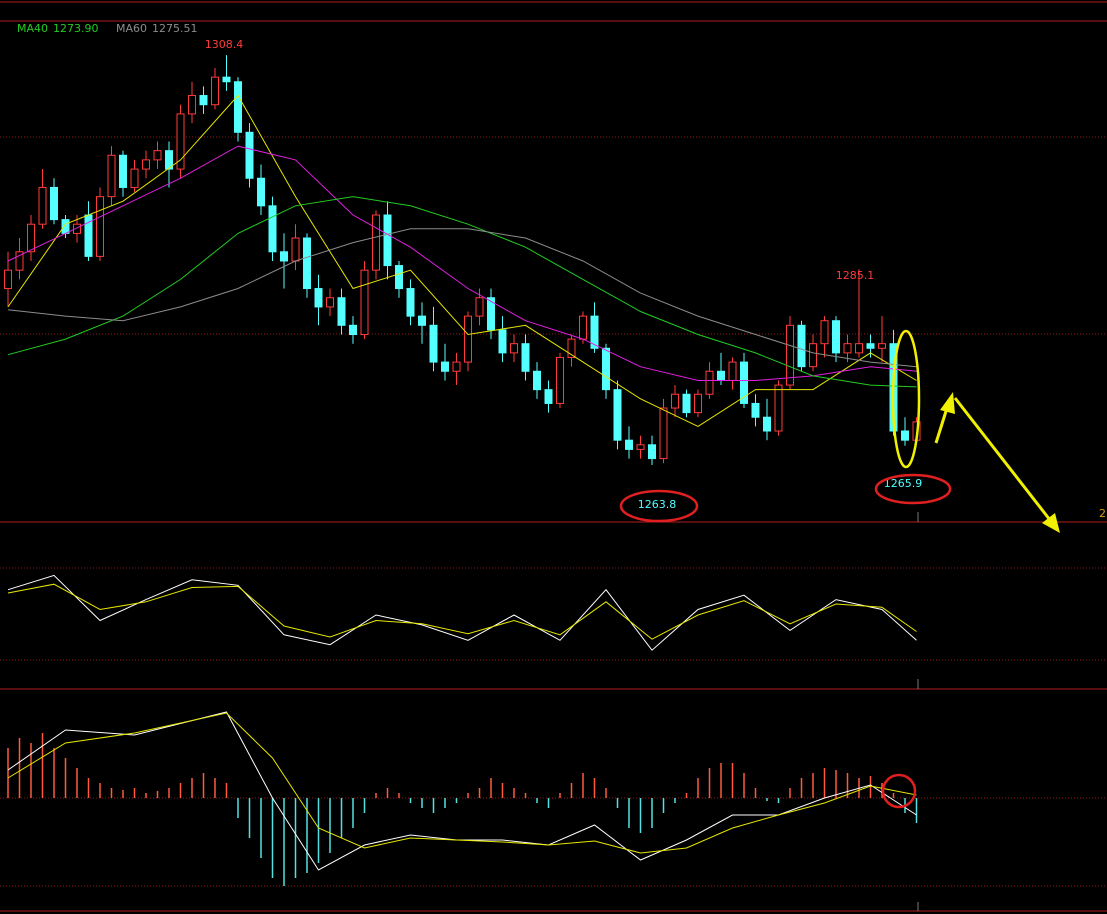 This screenshot has height=914, width=1107. Describe the element at coordinates (32, 28) in the screenshot. I see `legend-name: MA40` at that location.